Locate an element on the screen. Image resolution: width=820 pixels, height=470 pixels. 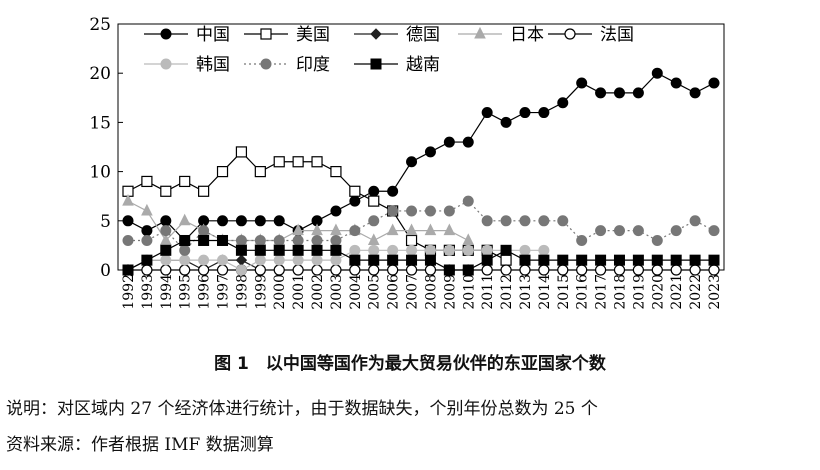
legend-item: 印度 is located at coordinates (287, 65).